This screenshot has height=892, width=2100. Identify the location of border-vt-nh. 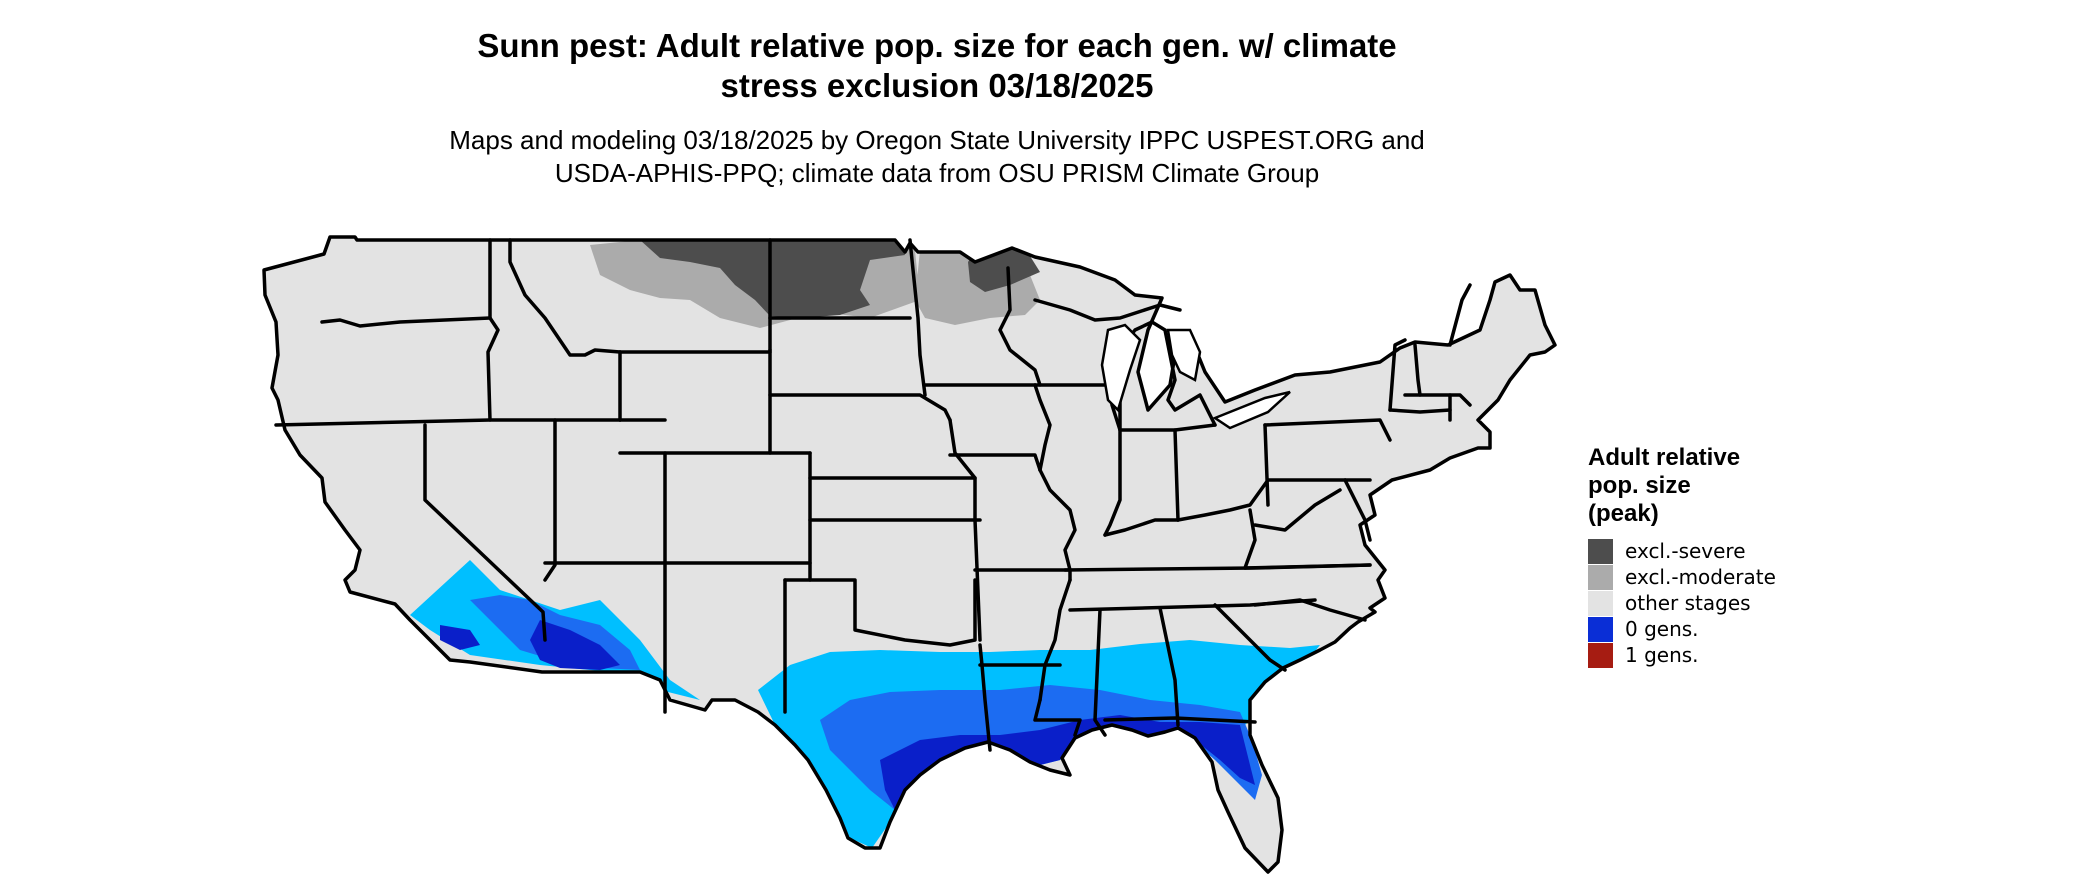
(1417, 370).